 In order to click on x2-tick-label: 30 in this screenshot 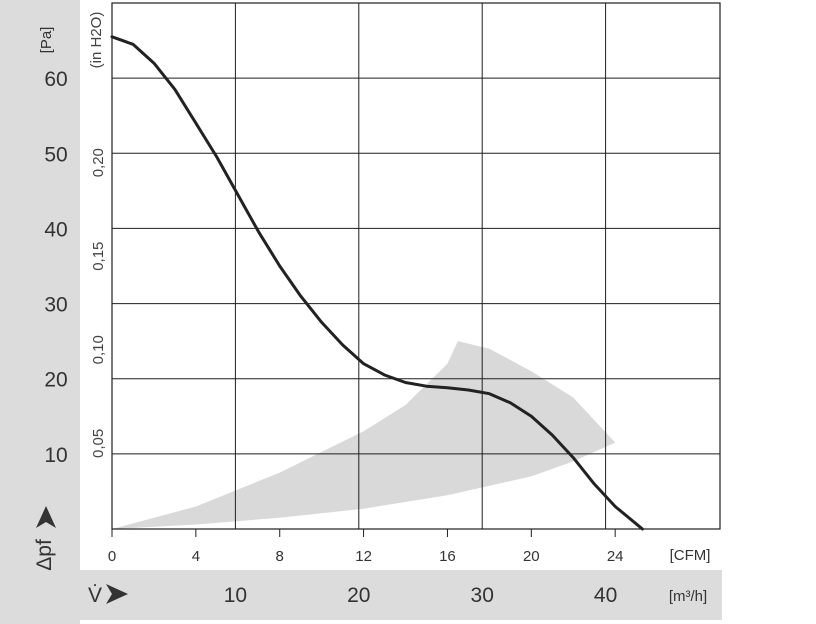, I will do `click(482, 595)`.